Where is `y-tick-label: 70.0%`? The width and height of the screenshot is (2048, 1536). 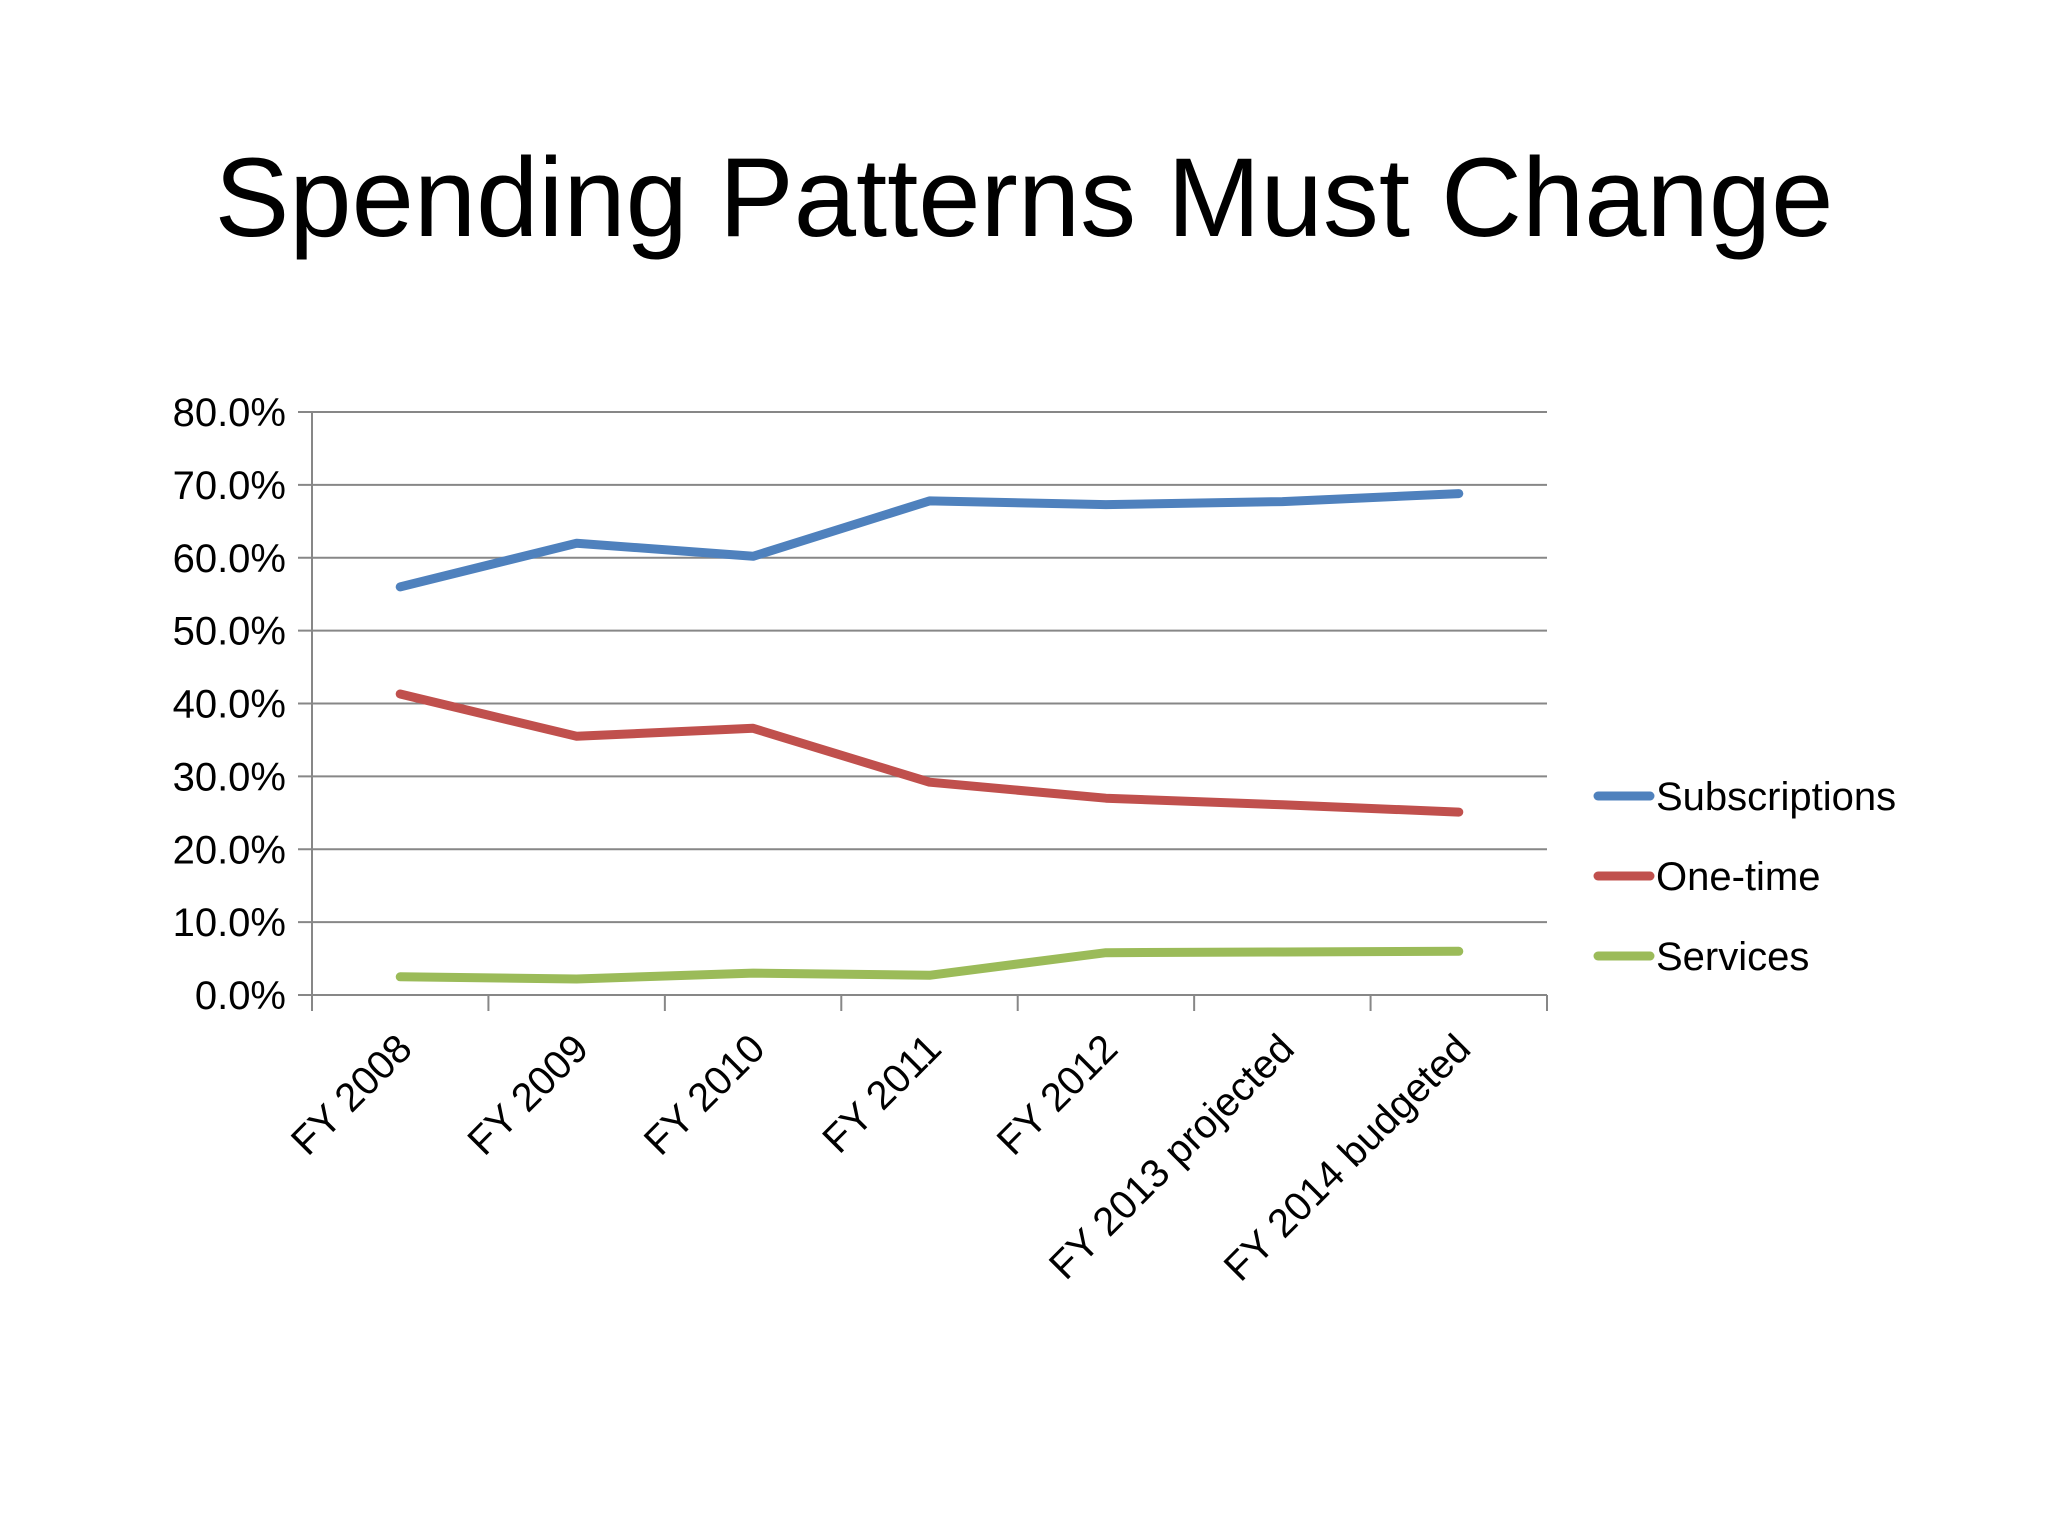 y-tick-label: 70.0% is located at coordinates (229, 486).